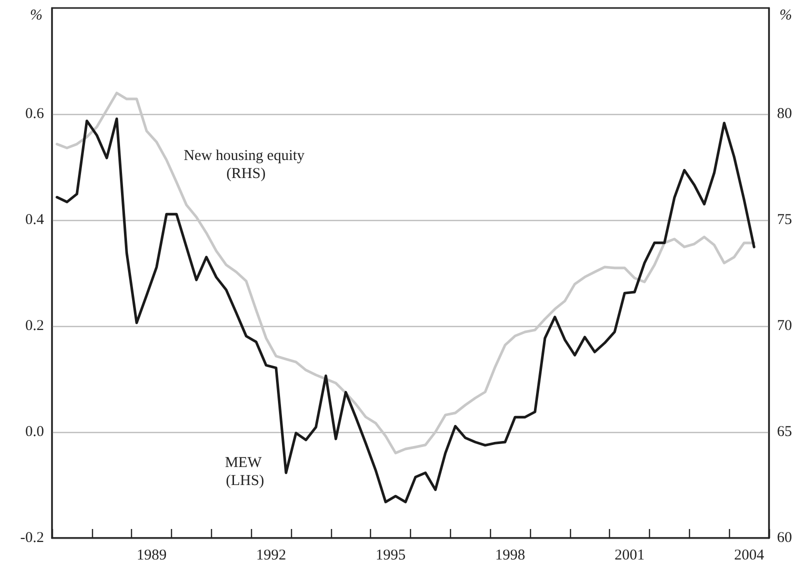 The image size is (802, 568). I want to click on y2-axis-title: %, so click(786, 16).